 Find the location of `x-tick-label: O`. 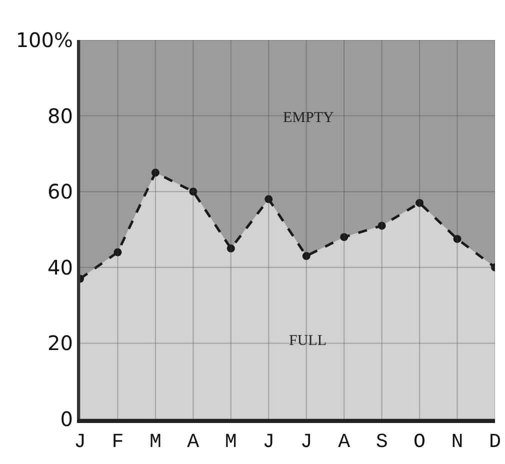

x-tick-label: O is located at coordinates (420, 442).